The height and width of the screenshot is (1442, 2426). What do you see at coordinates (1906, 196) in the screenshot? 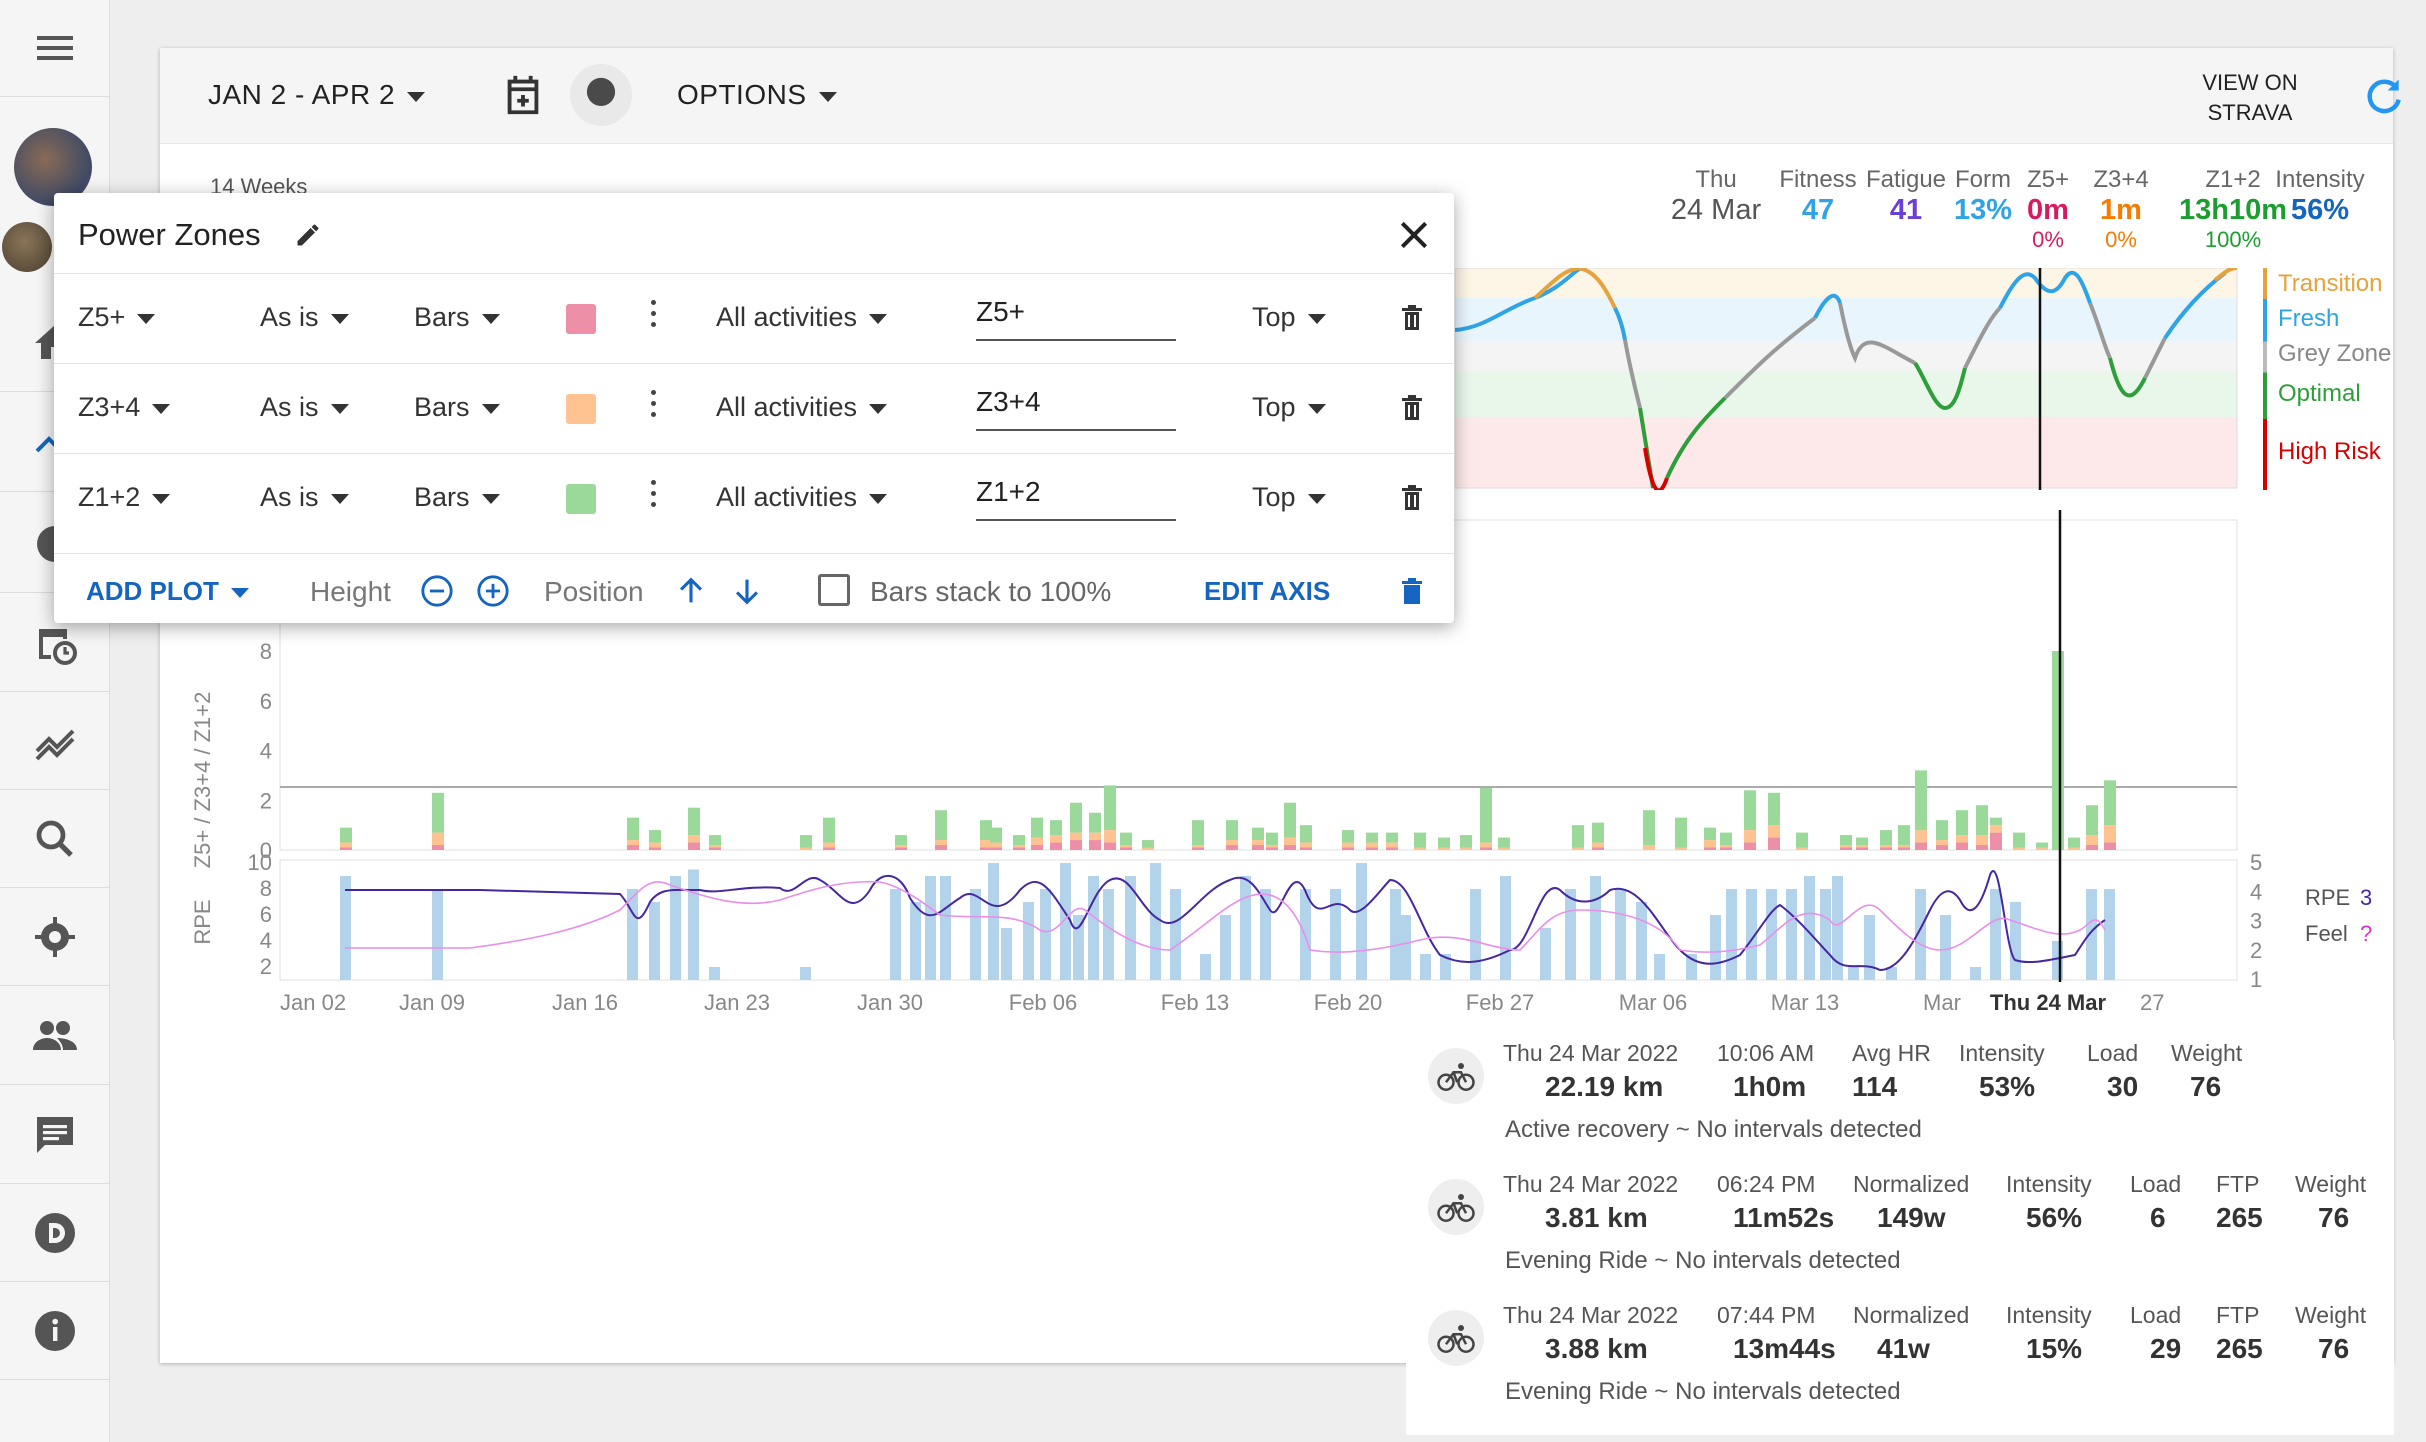
I see `stat-fatigue: Fatigue 41` at bounding box center [1906, 196].